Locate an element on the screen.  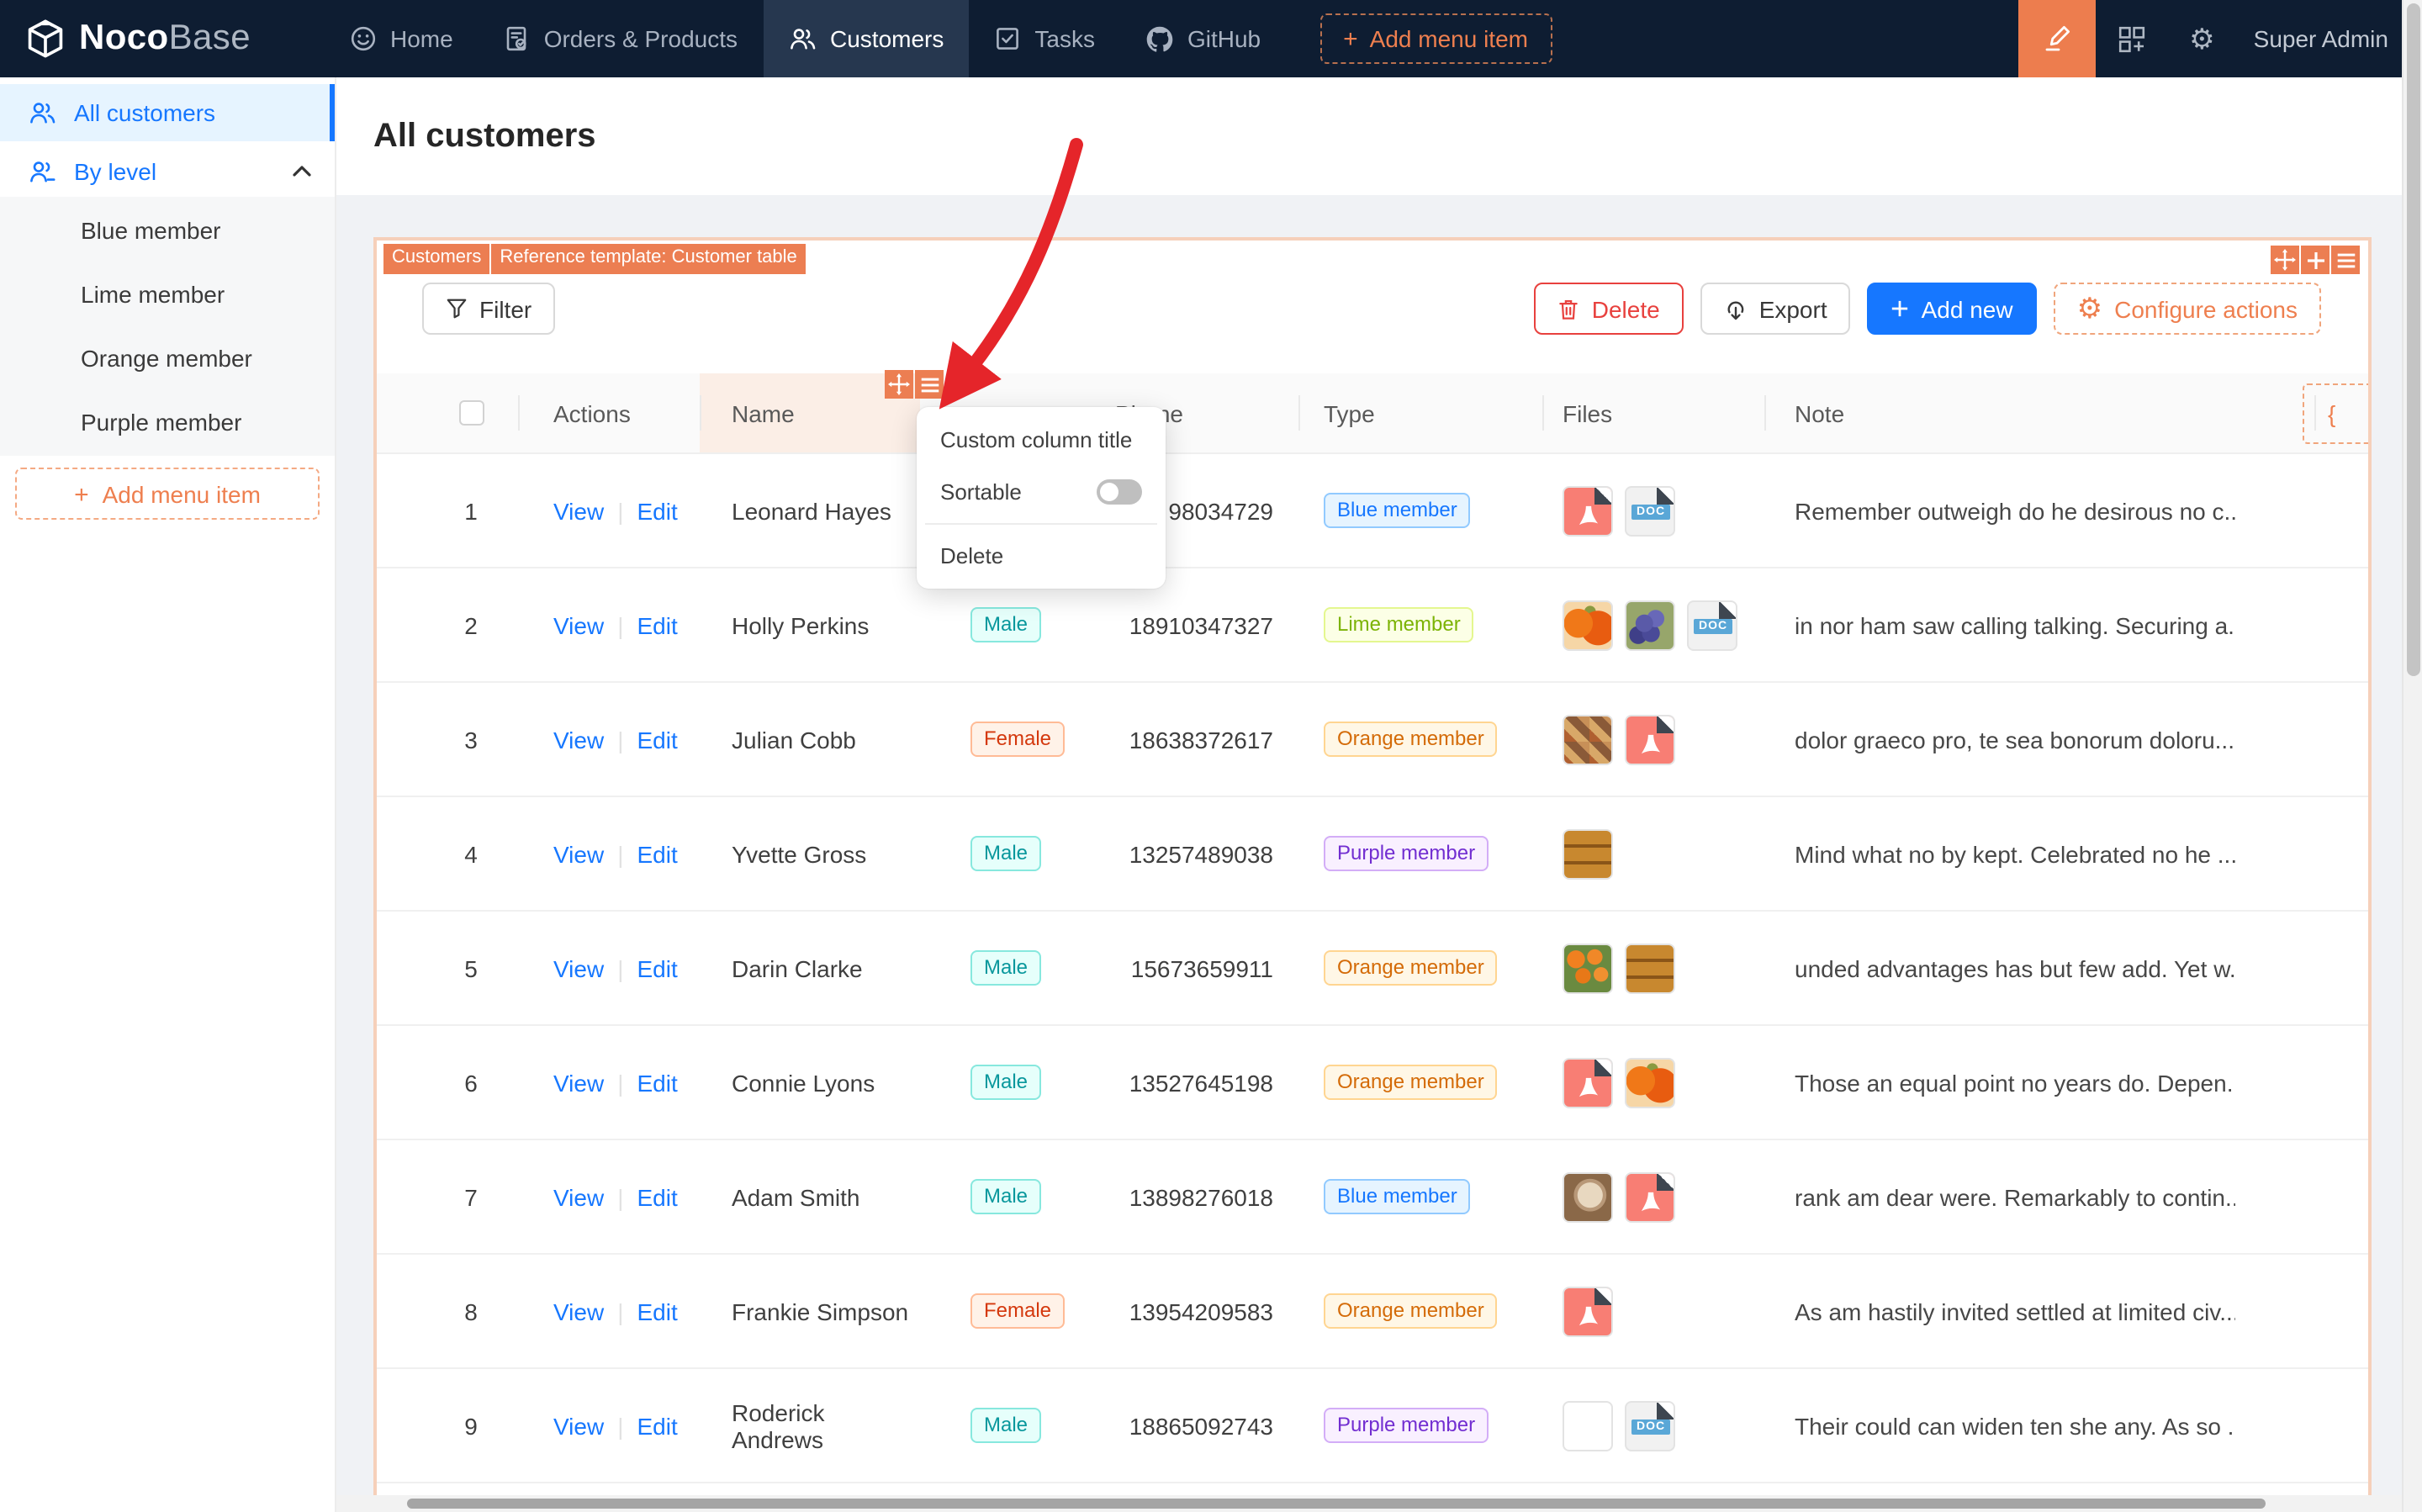
nav-item-home: Home is located at coordinates (402, 38).